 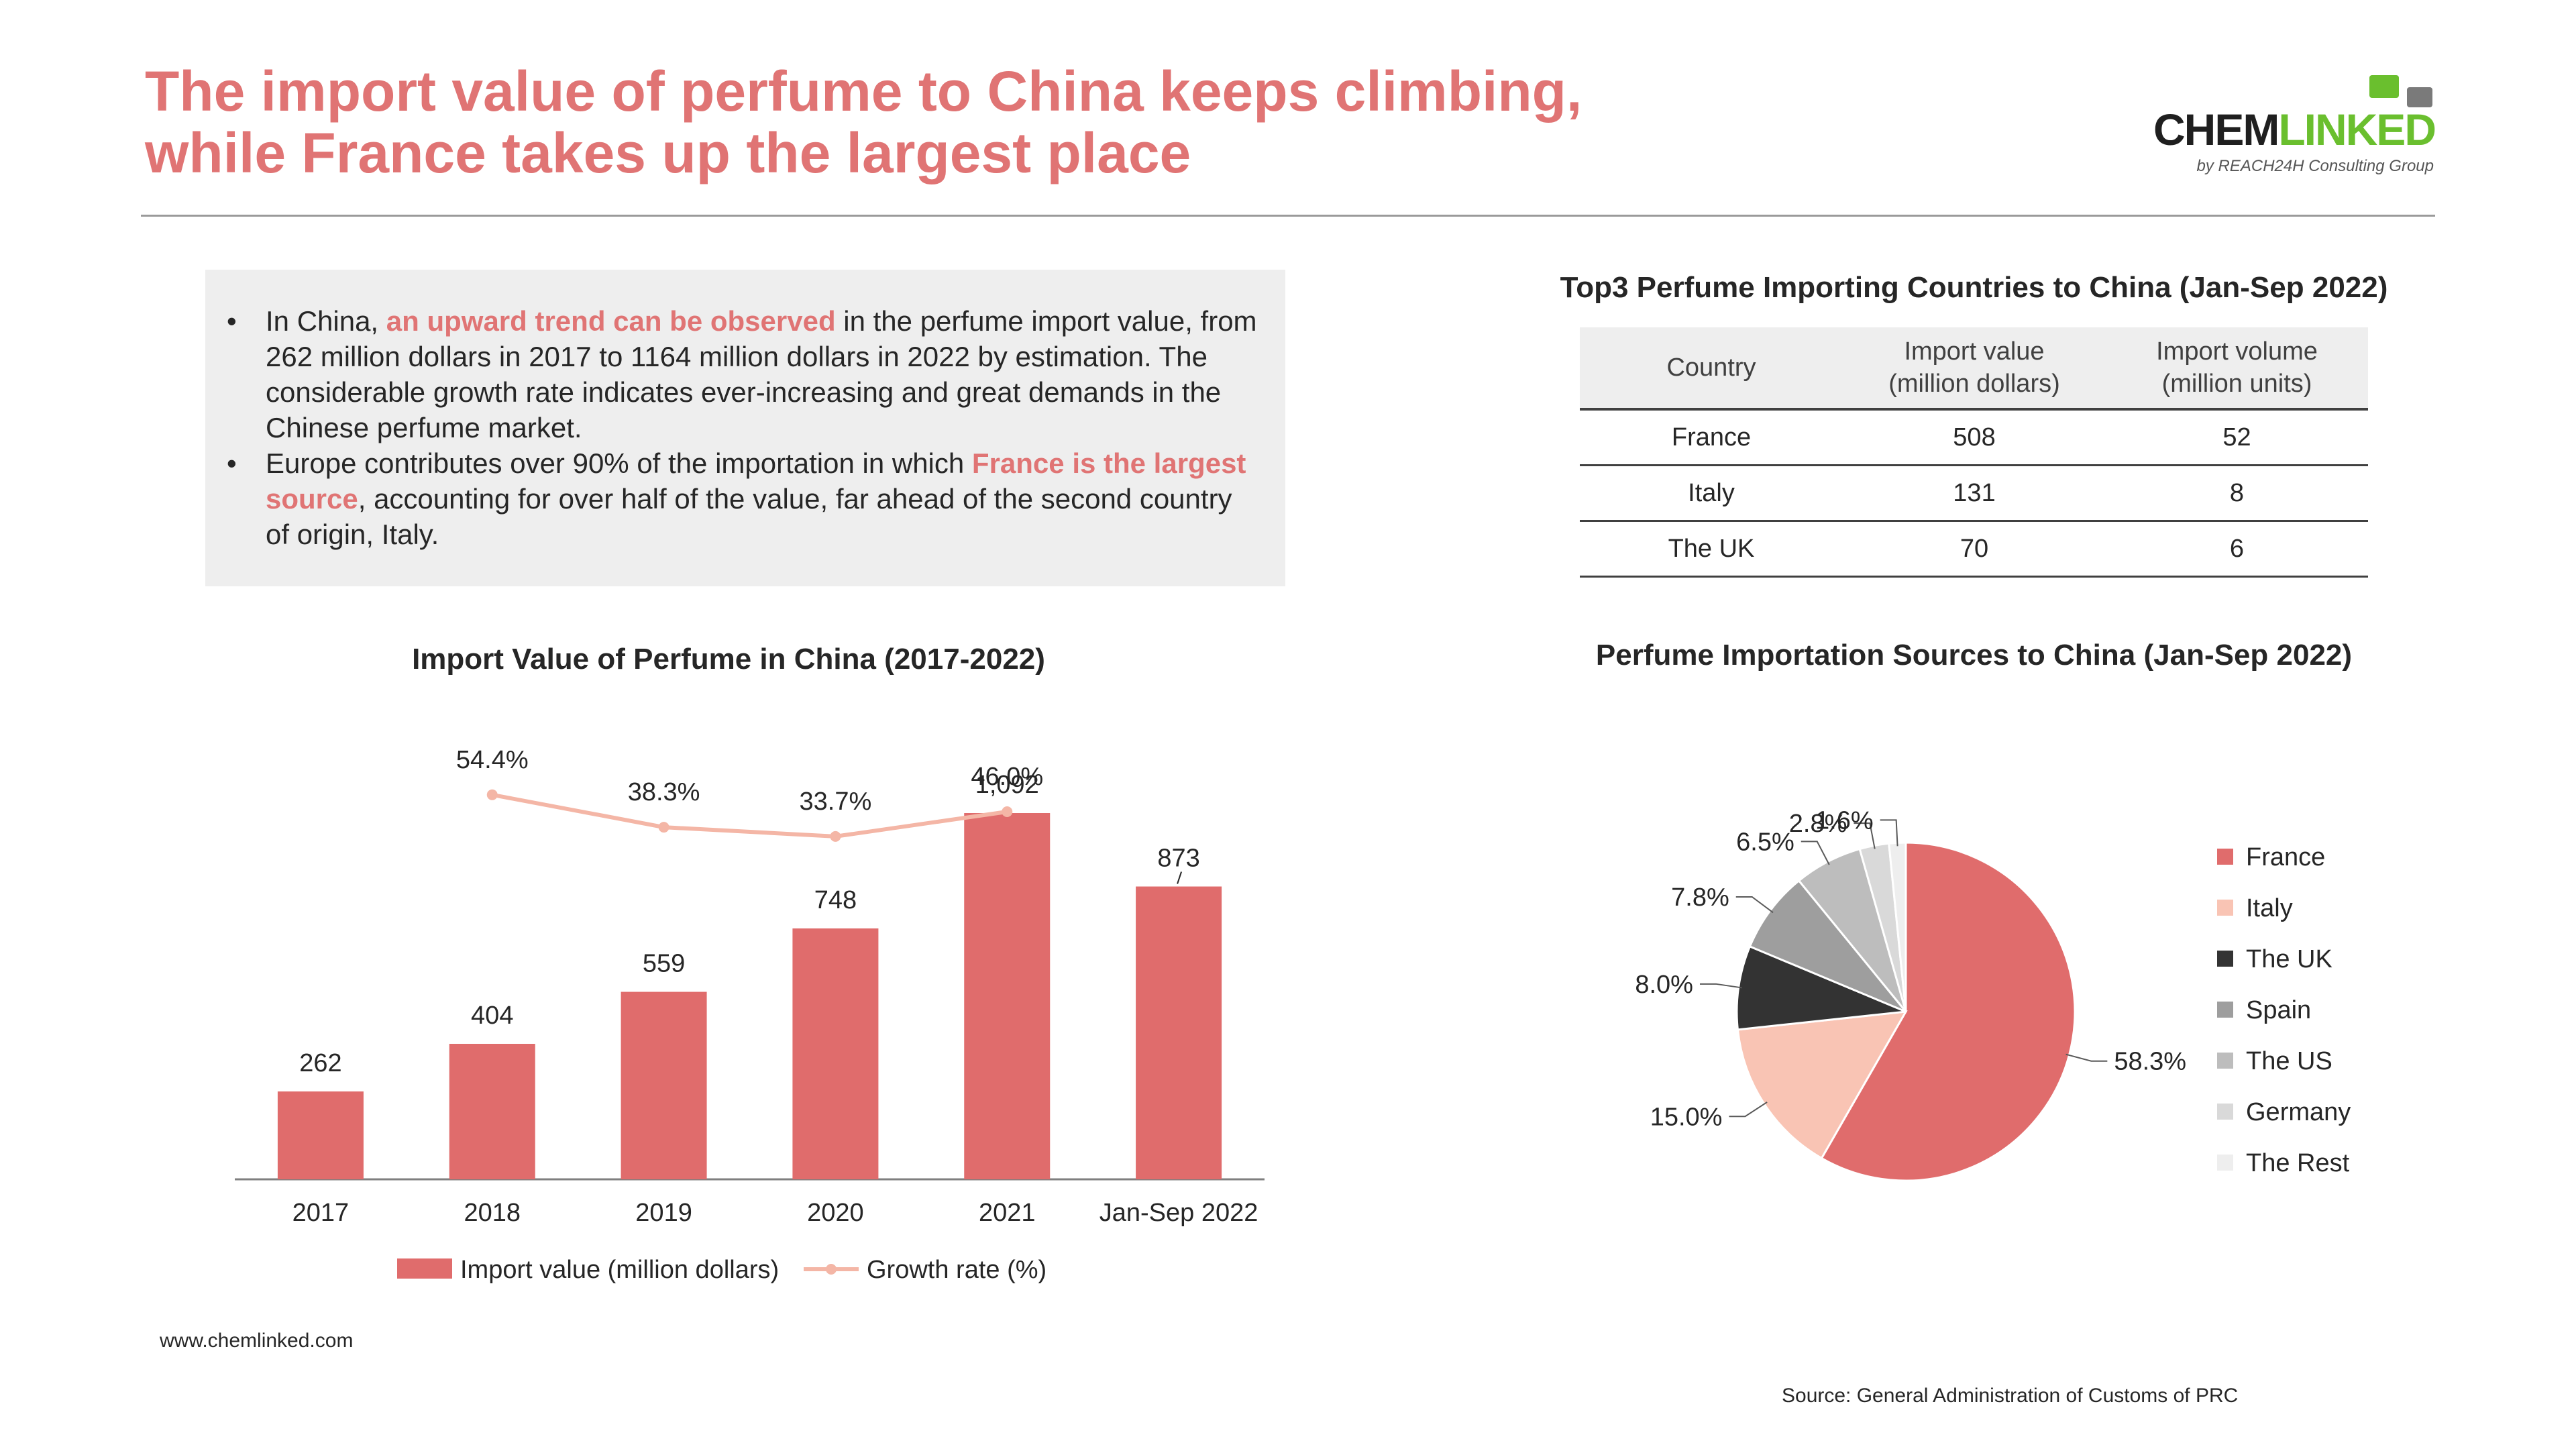 I want to click on legend-label: Spain, so click(x=2278, y=1010).